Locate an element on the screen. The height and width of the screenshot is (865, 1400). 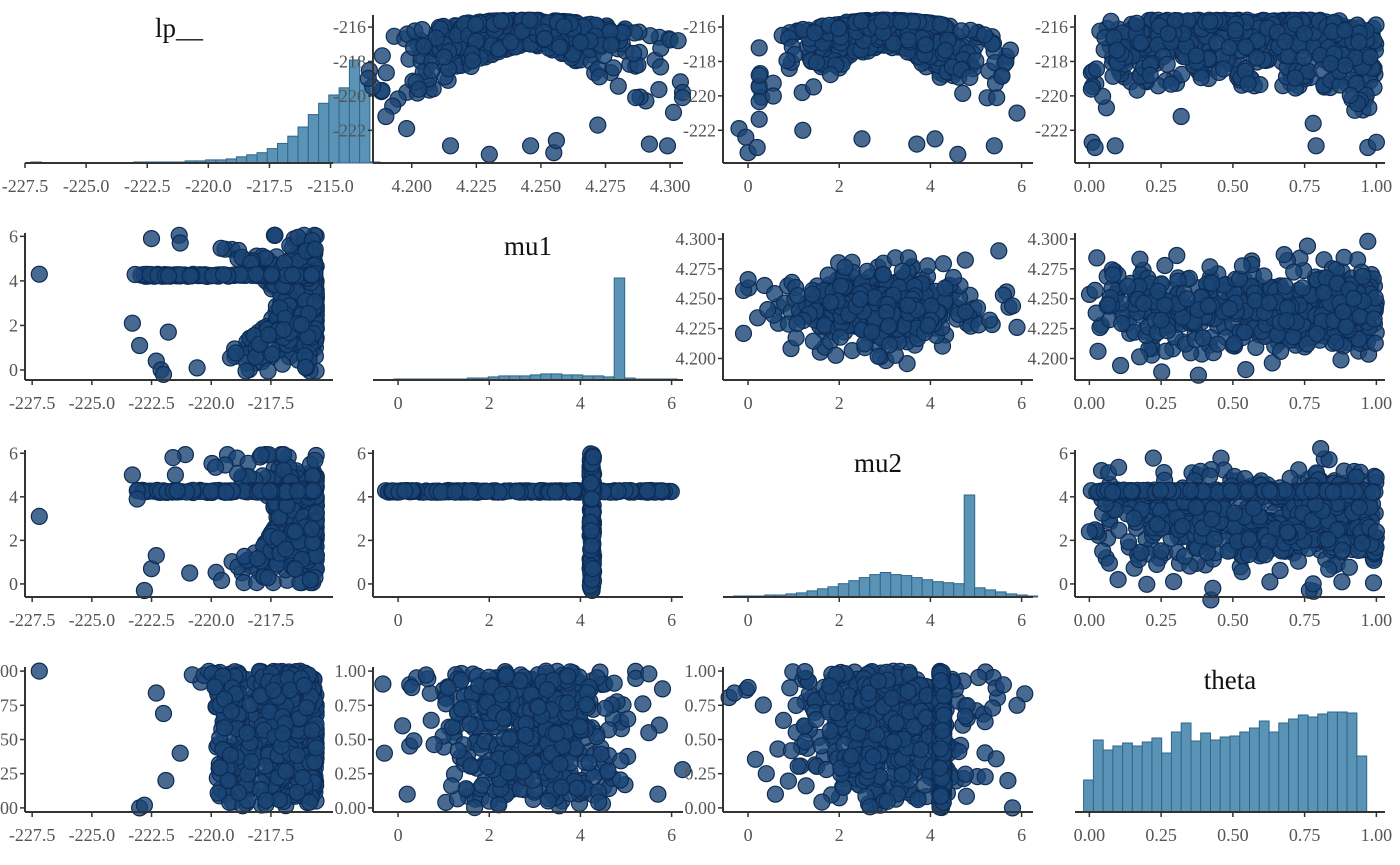
x-tick-label: -227.5 is located at coordinates (25, 186).